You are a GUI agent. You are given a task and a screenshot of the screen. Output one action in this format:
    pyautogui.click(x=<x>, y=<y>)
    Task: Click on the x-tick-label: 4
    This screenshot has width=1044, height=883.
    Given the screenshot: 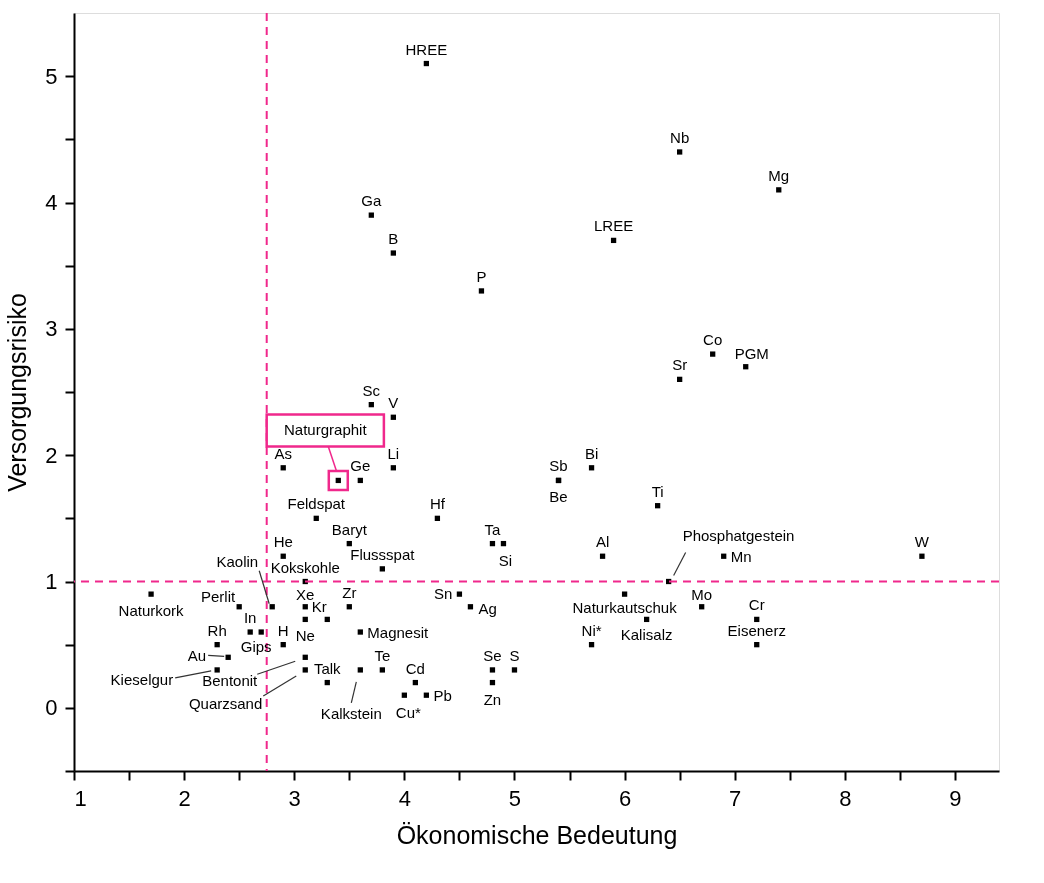 What is the action you would take?
    pyautogui.click(x=404, y=798)
    